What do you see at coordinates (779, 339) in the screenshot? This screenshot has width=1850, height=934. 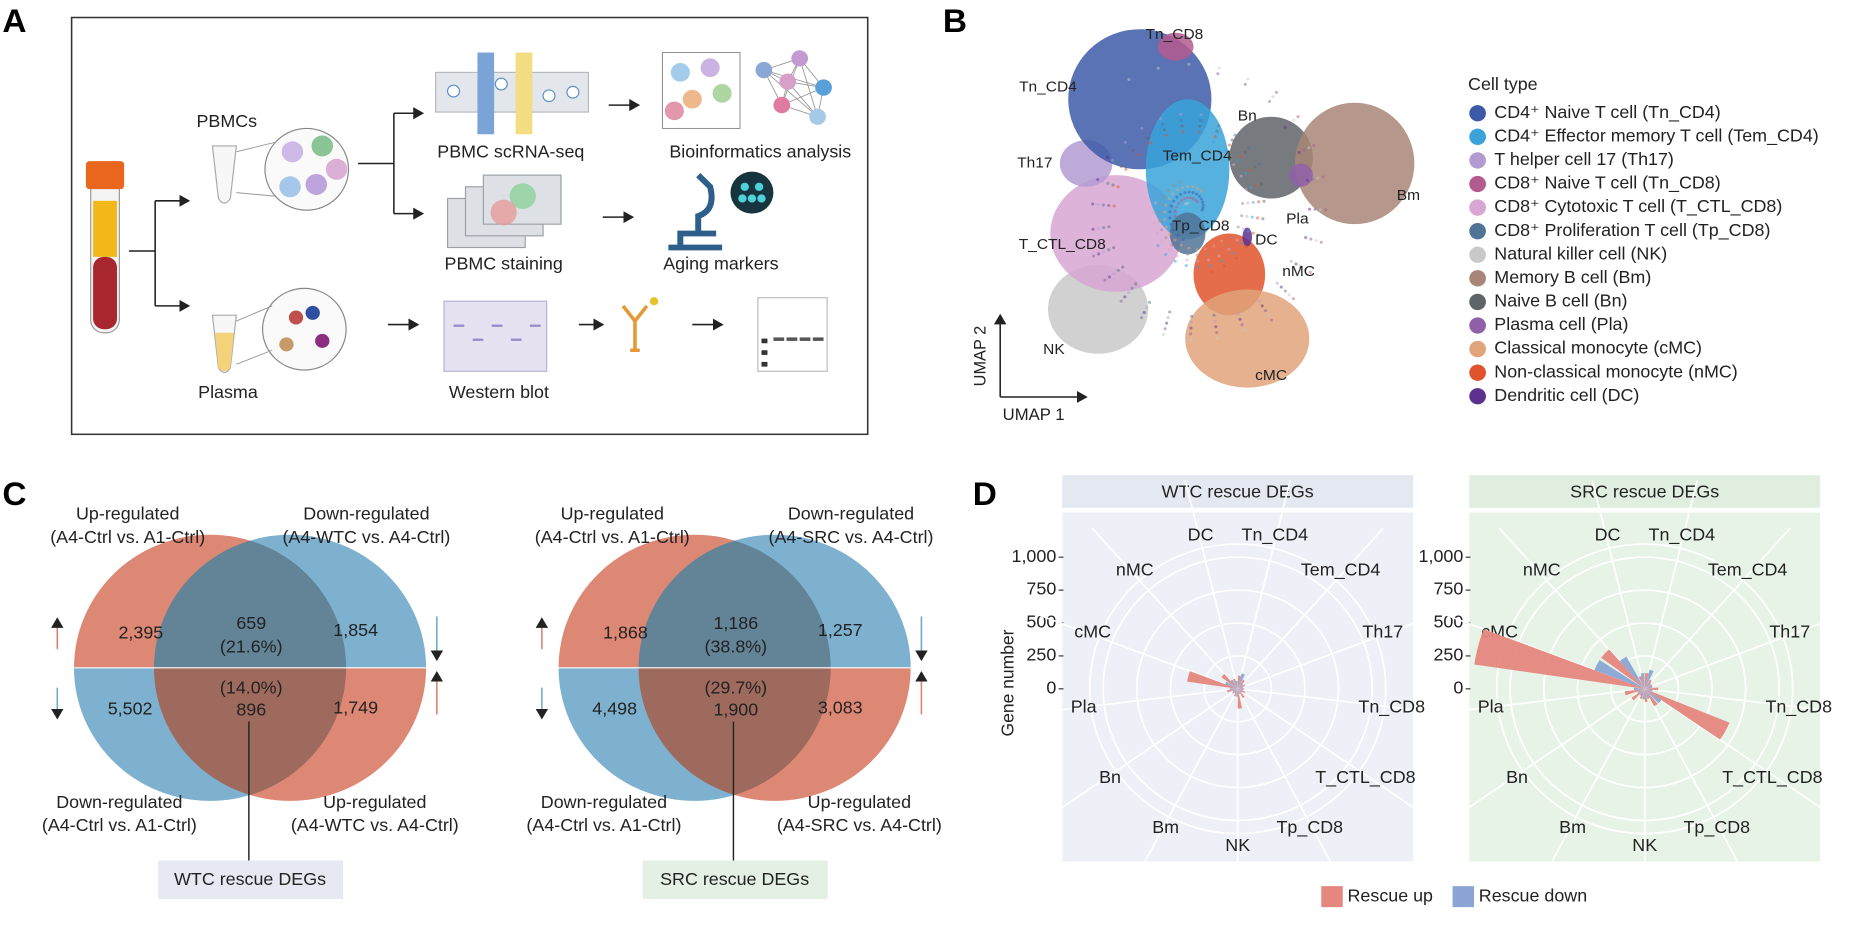 I see `blot-band` at bounding box center [779, 339].